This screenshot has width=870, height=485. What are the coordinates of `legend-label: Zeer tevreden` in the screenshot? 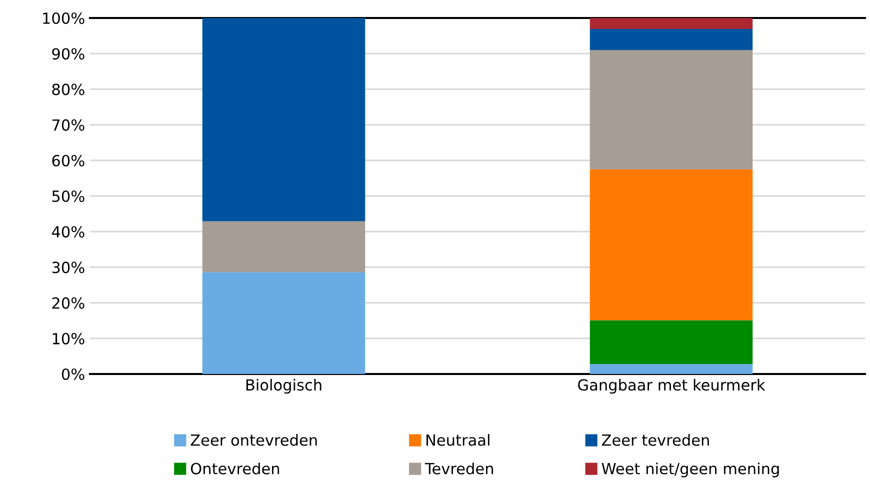 It's located at (655, 440).